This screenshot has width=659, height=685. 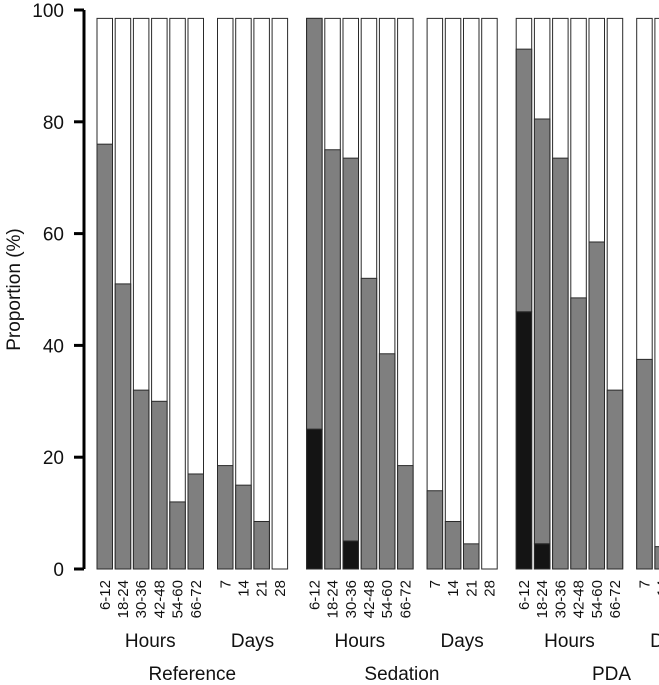 I want to click on group-label: Sedation, so click(x=401, y=674).